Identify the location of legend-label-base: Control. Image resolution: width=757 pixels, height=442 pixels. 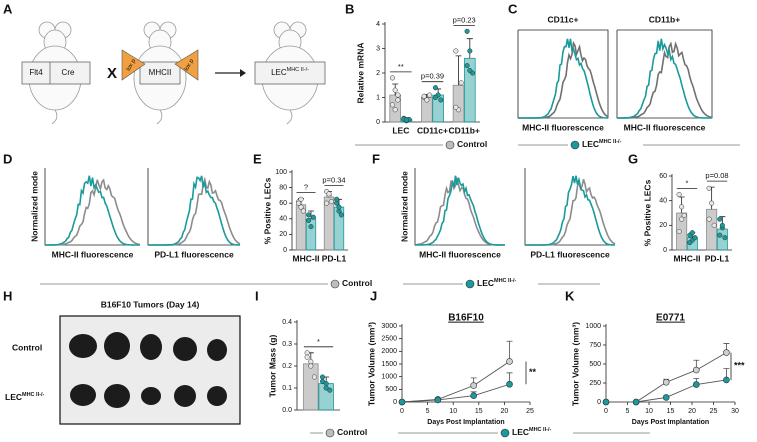
(357, 283).